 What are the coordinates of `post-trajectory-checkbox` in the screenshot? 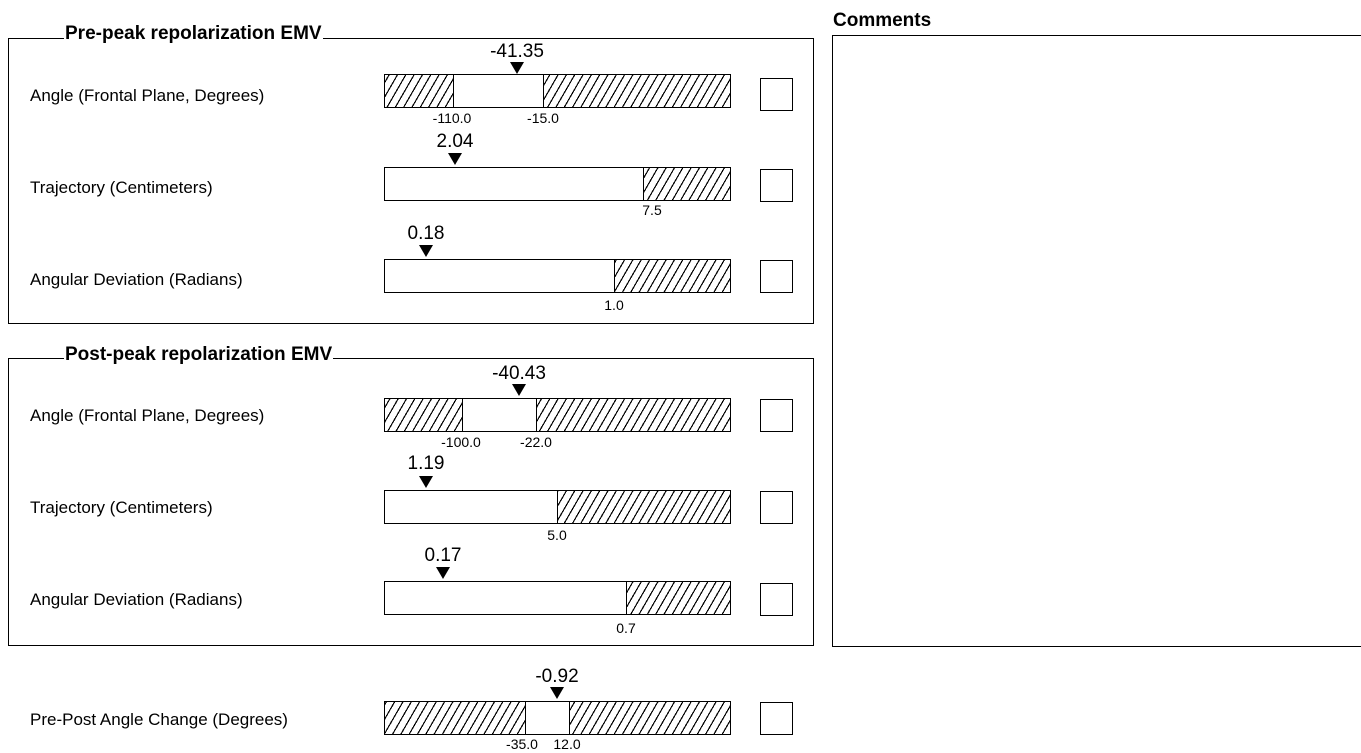 It's located at (776, 507).